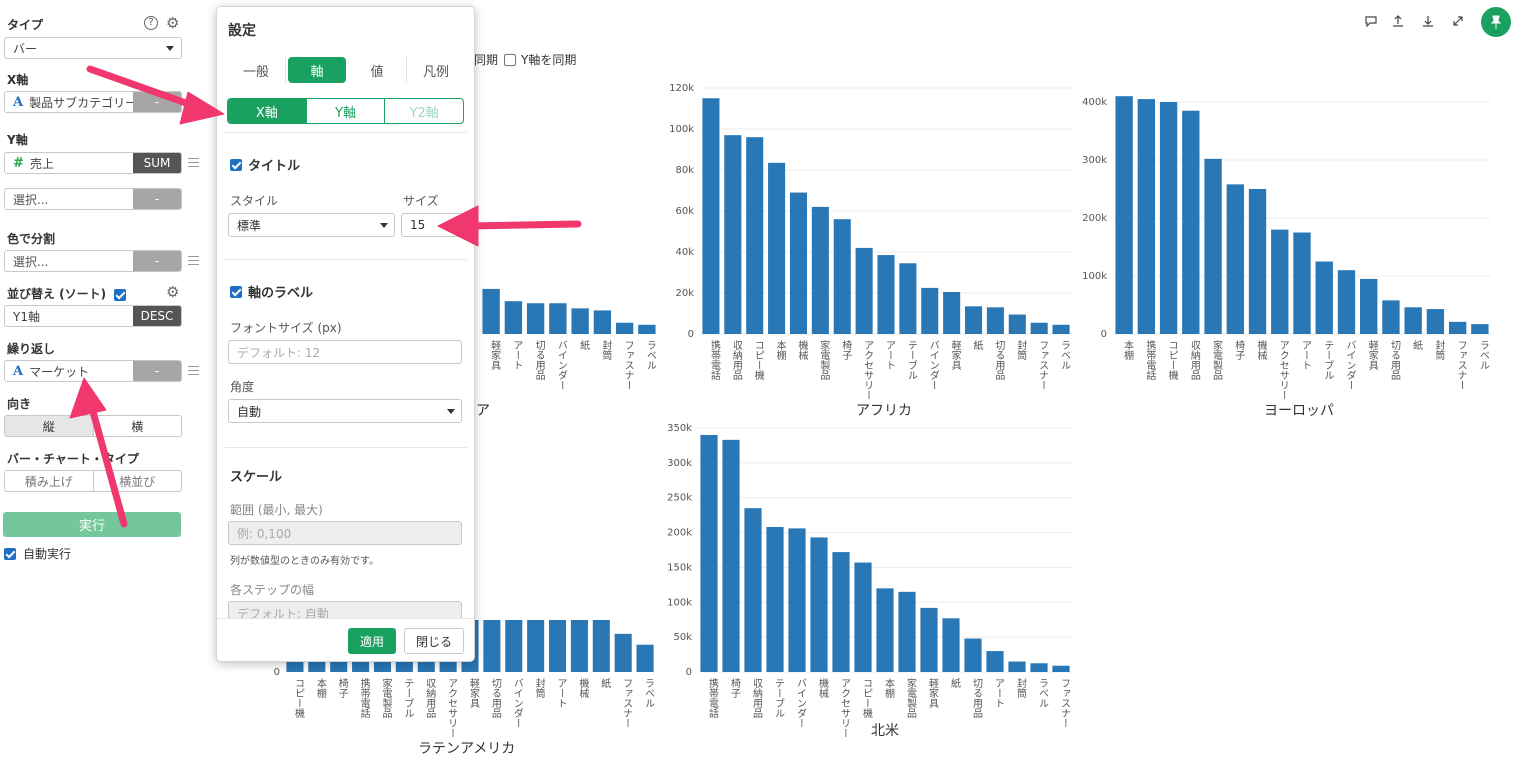  Describe the element at coordinates (256, 70) in the screenshot. I see `tab-general: 一般` at that location.